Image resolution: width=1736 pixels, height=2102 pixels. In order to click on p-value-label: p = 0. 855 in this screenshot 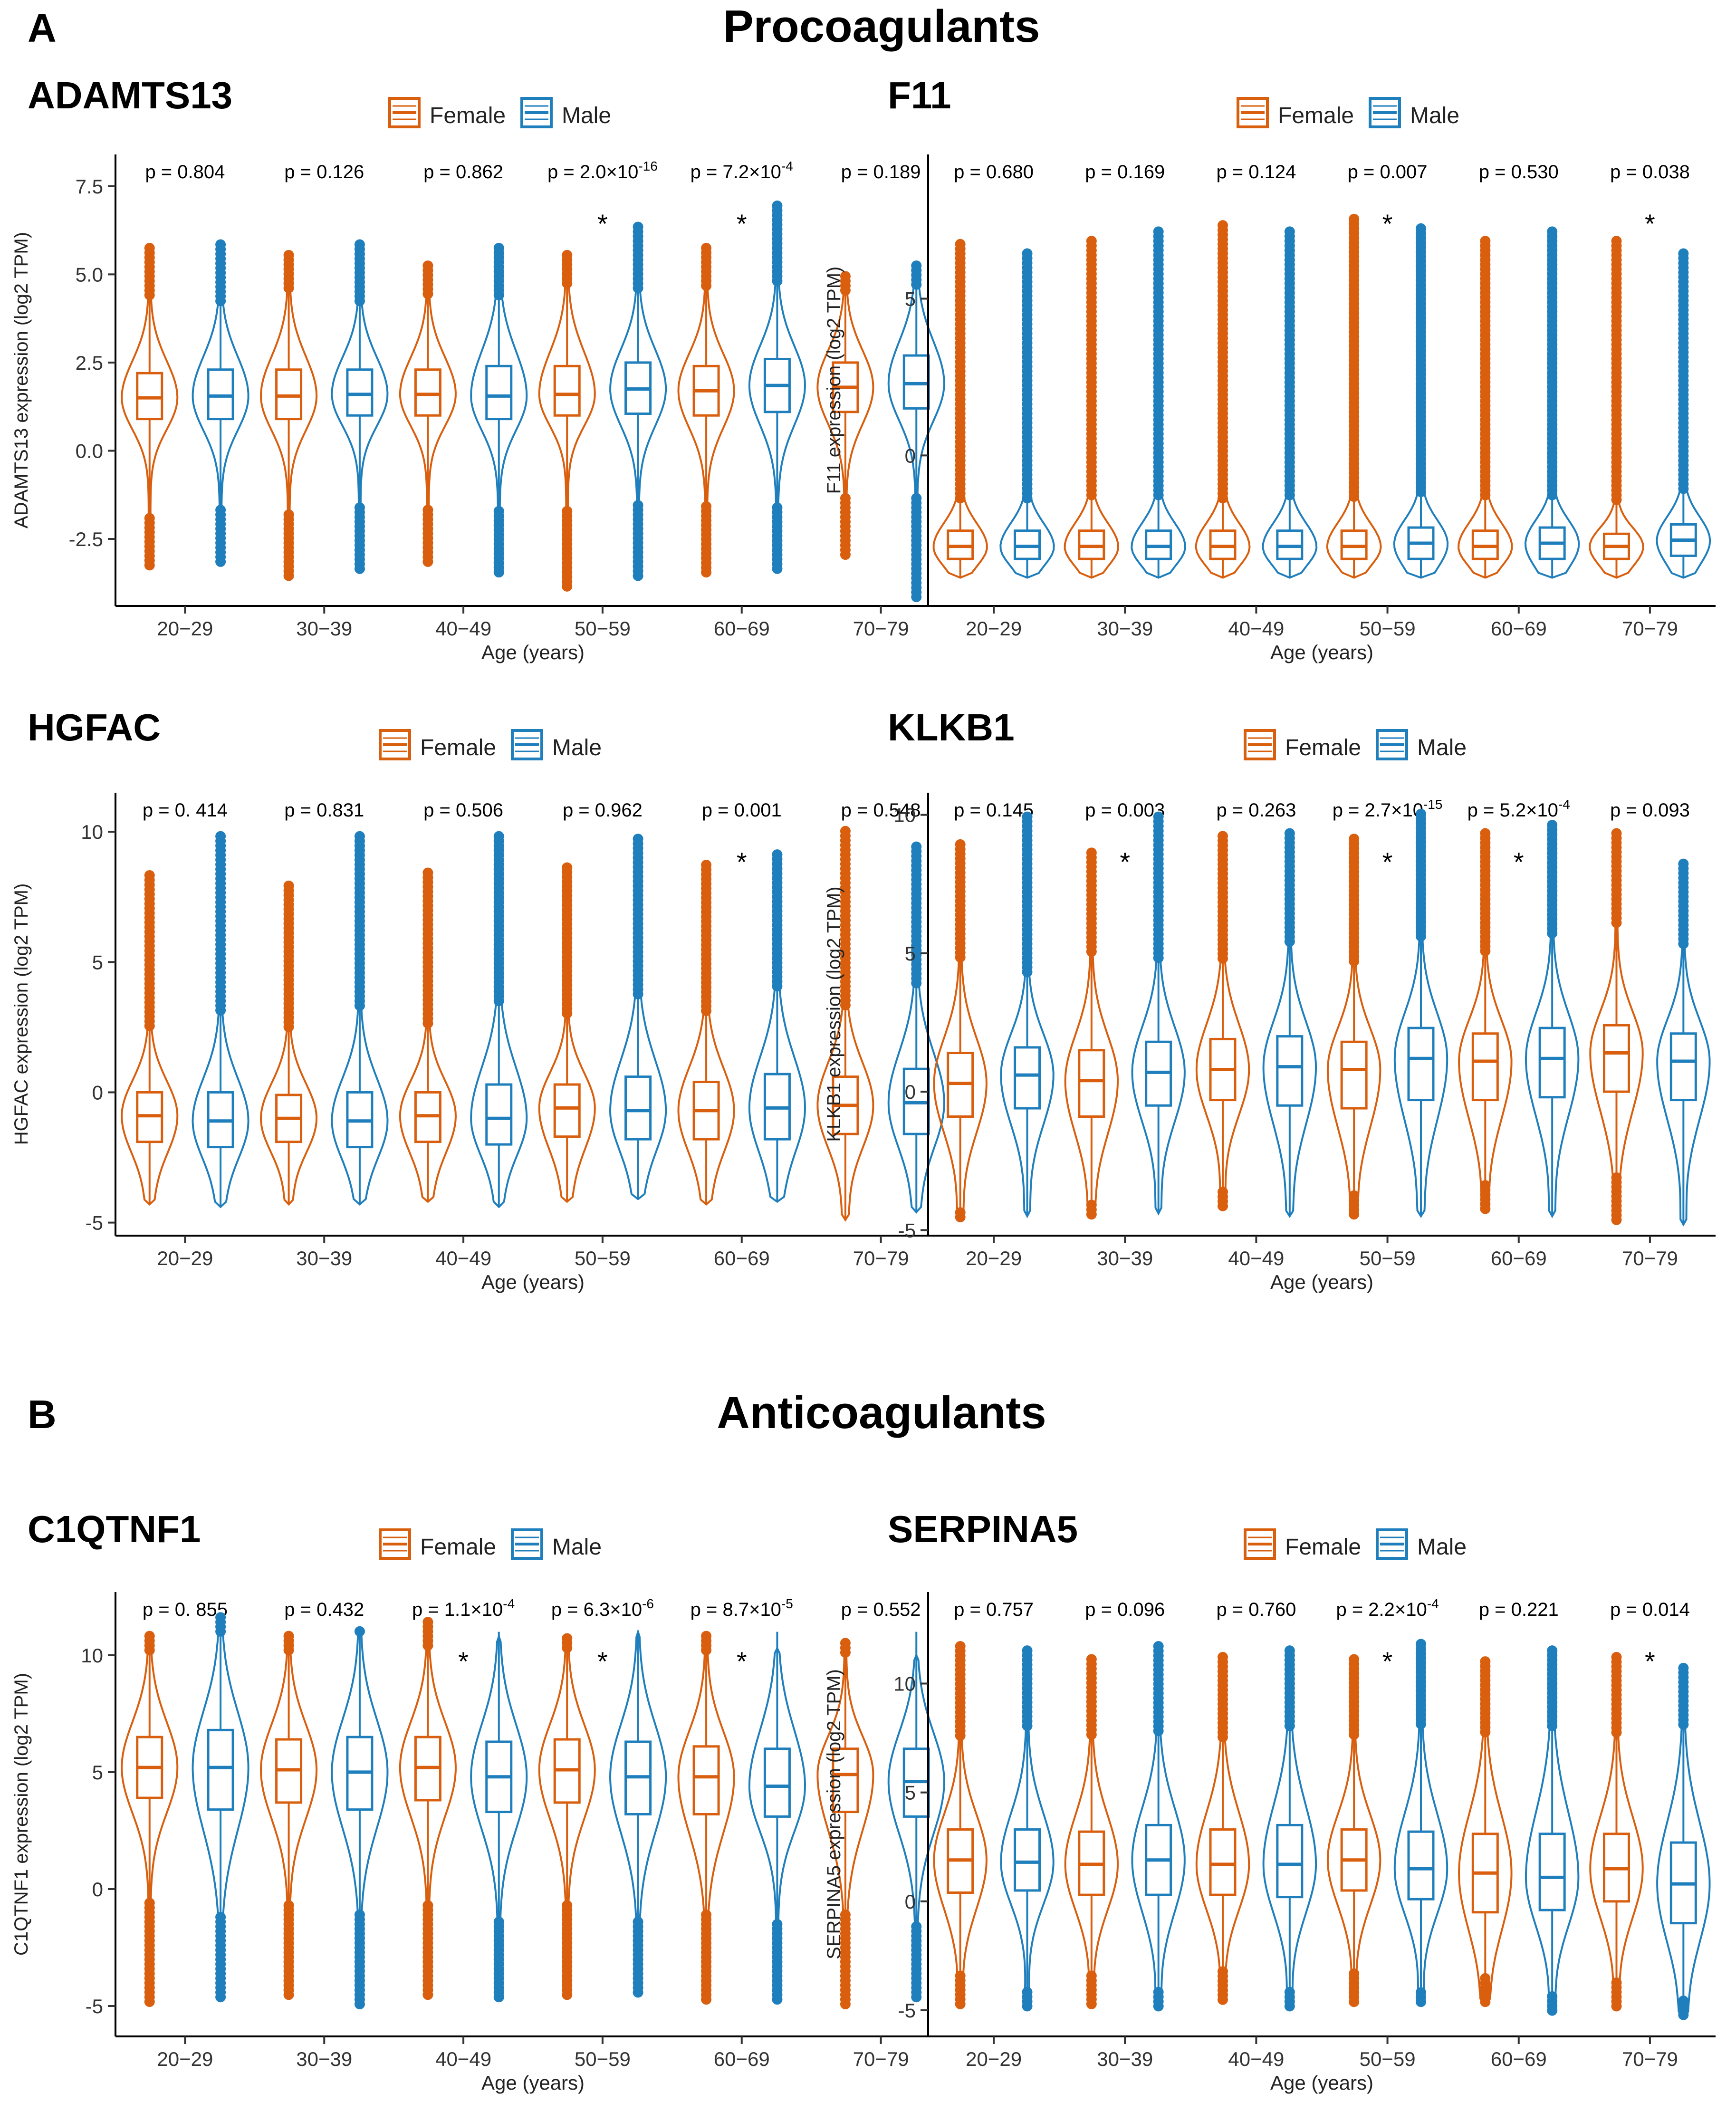, I will do `click(186, 1610)`.